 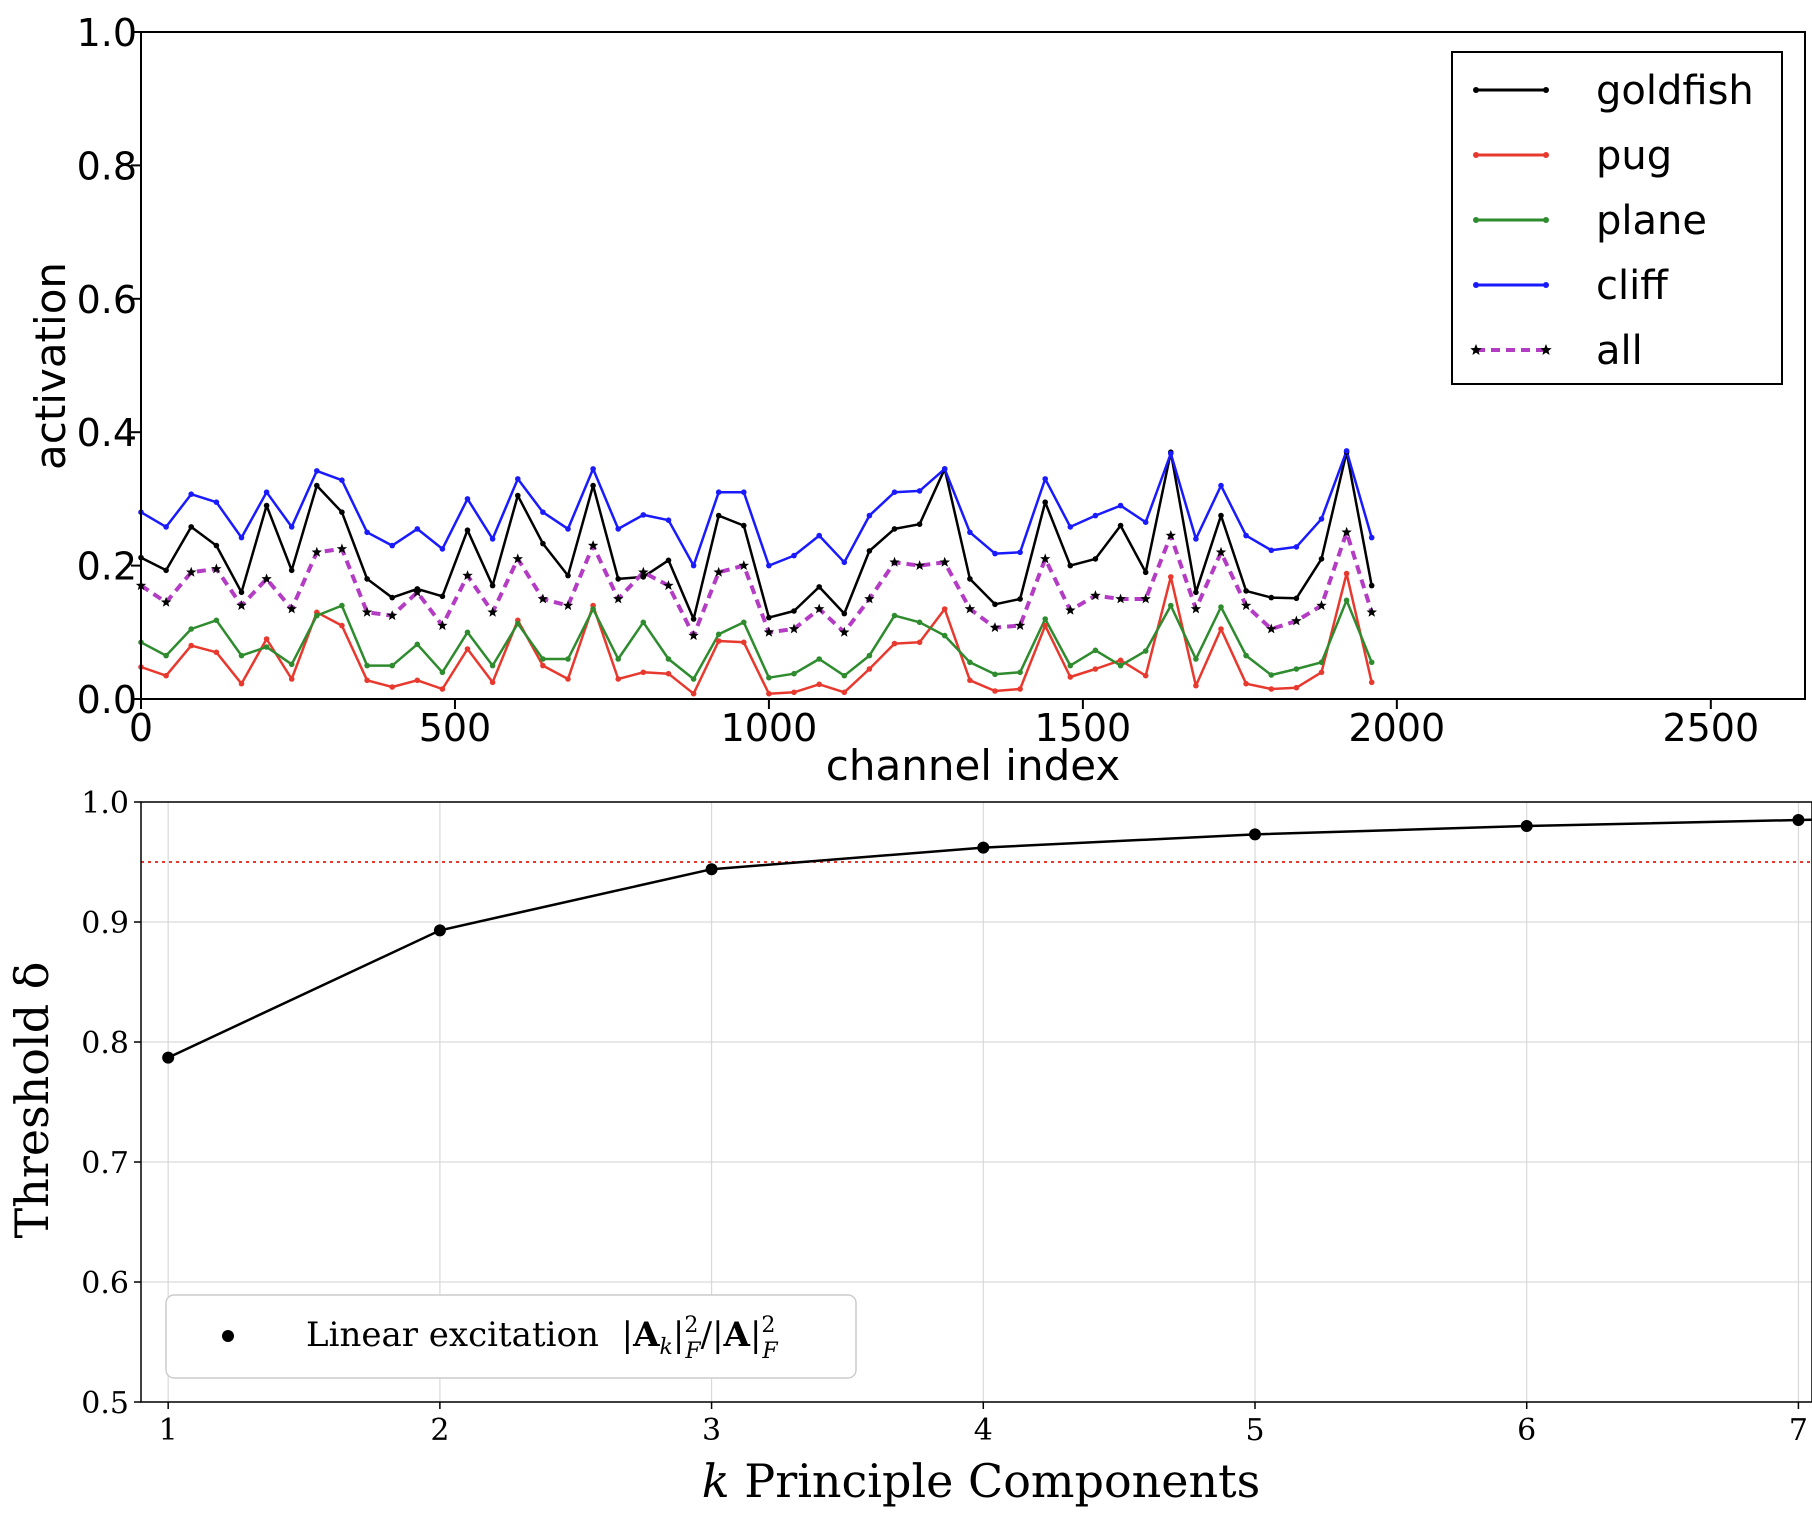 I want to click on legend-sub-f1: F, so click(x=692, y=1351).